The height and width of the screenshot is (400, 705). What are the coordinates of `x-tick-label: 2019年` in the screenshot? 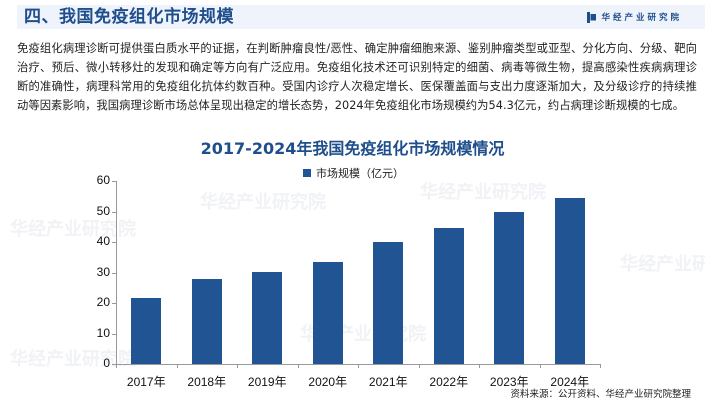 It's located at (267, 382).